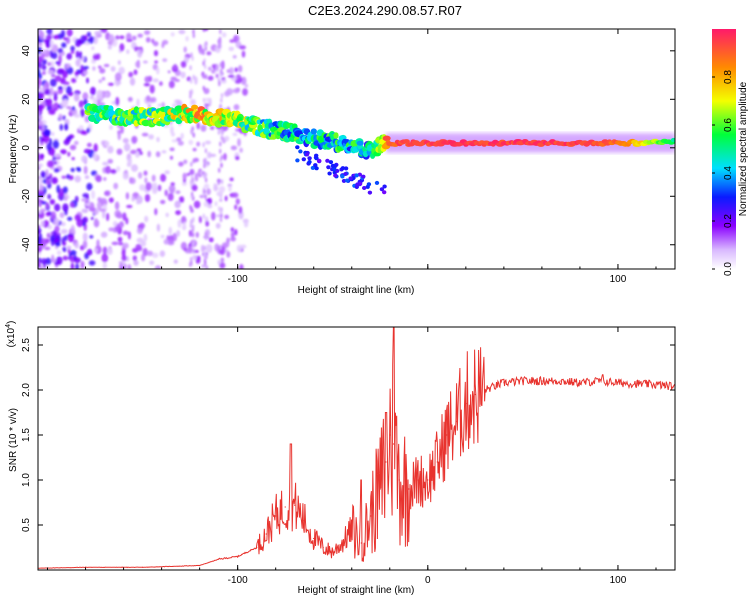 The image size is (750, 600). Describe the element at coordinates (385, 10) in the screenshot. I see `figure-title: C2E3.2024.290.08.57.R07` at that location.